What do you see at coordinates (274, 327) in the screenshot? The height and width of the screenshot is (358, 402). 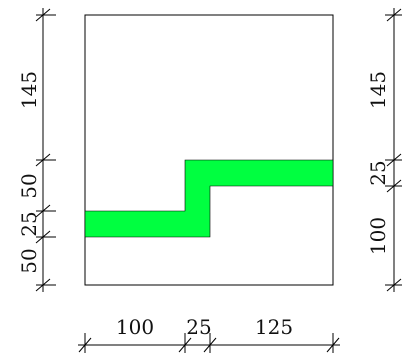 I see `bottom-dim-125: 125` at bounding box center [274, 327].